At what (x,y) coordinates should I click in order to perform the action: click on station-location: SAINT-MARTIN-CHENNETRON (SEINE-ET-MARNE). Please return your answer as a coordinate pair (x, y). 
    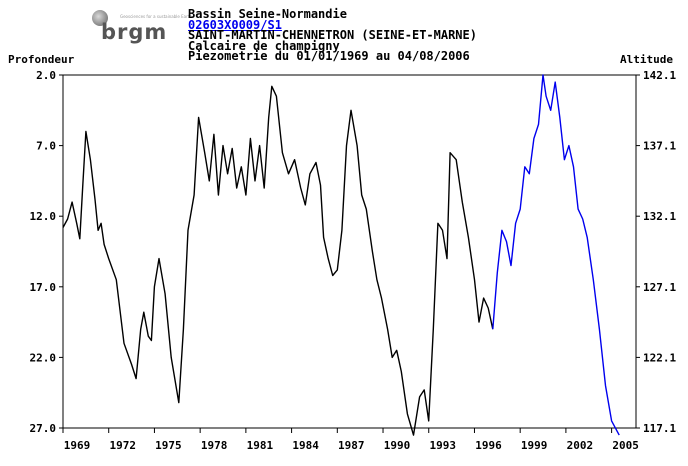
    Looking at the image, I should click on (332, 35).